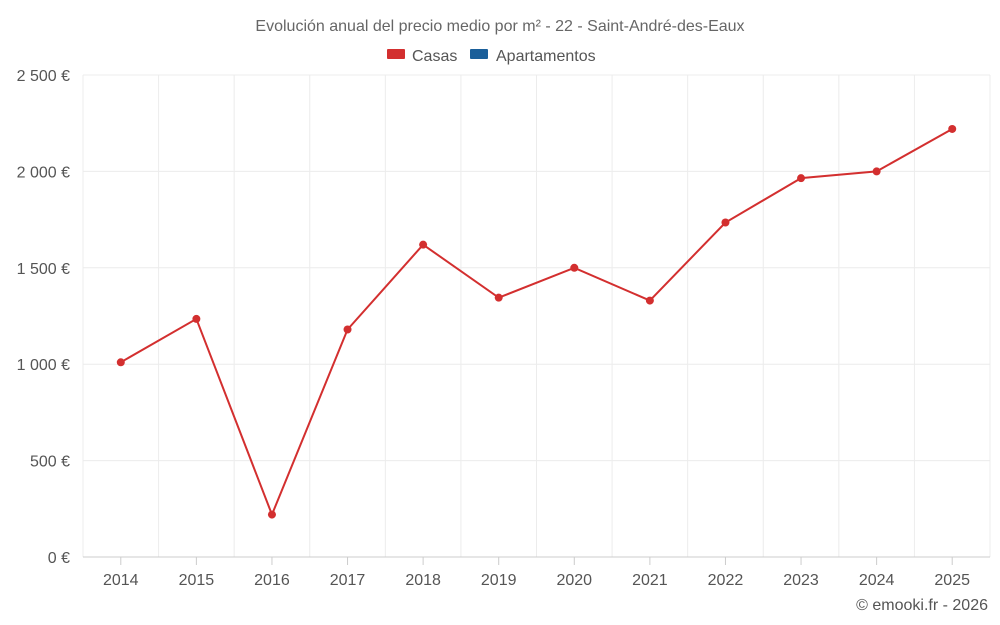 The image size is (1000, 625). What do you see at coordinates (952, 580) in the screenshot?
I see `x-tick-label: 2025` at bounding box center [952, 580].